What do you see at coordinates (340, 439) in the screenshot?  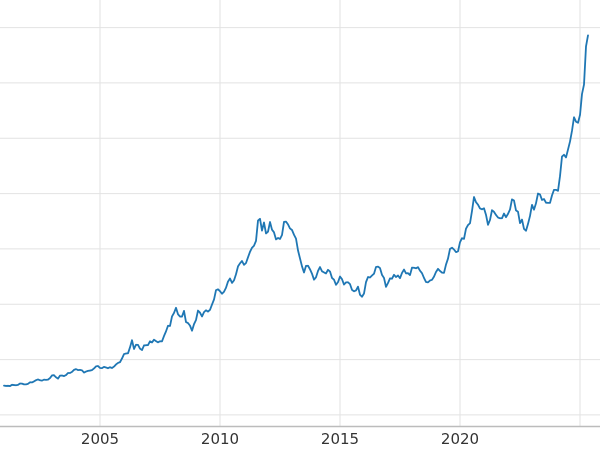 I see `x-tick-label: 2015` at bounding box center [340, 439].